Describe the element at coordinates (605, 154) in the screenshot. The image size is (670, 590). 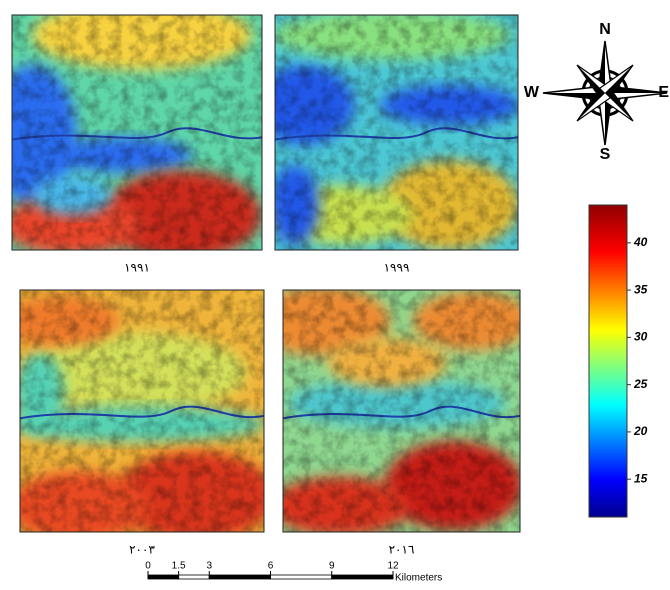
I see `south-label: S` at that location.